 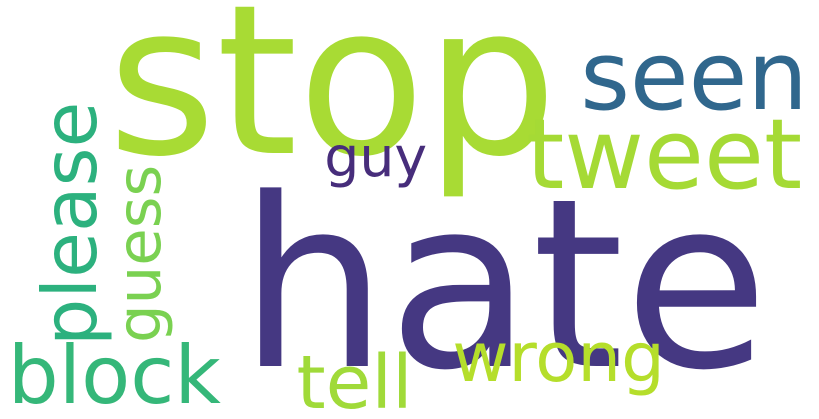 What do you see at coordinates (664, 154) in the screenshot?
I see `word-tweet: tweet` at bounding box center [664, 154].